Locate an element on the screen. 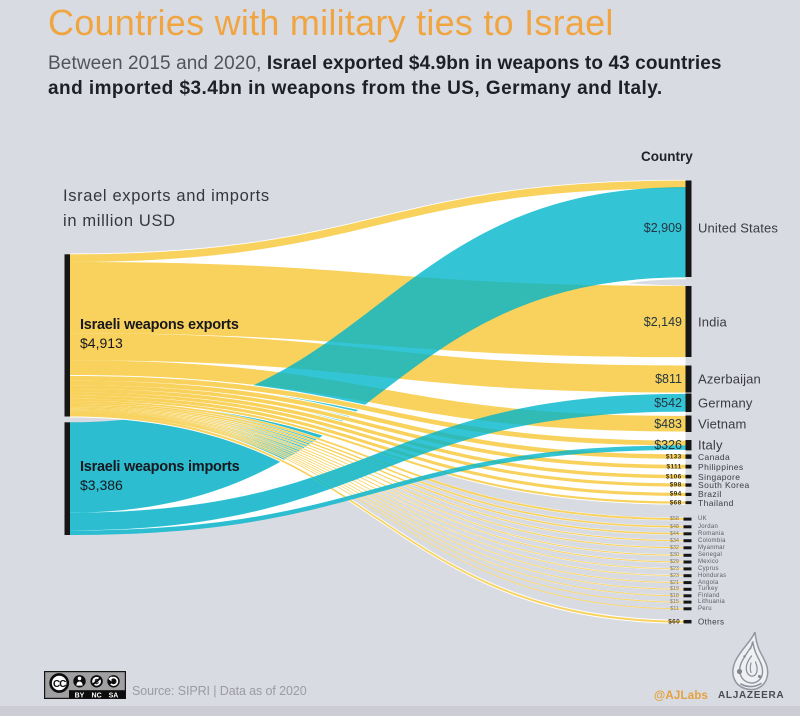 Image resolution: width=800 pixels, height=716 pixels. svg-text: NC is located at coordinates (97, 695).